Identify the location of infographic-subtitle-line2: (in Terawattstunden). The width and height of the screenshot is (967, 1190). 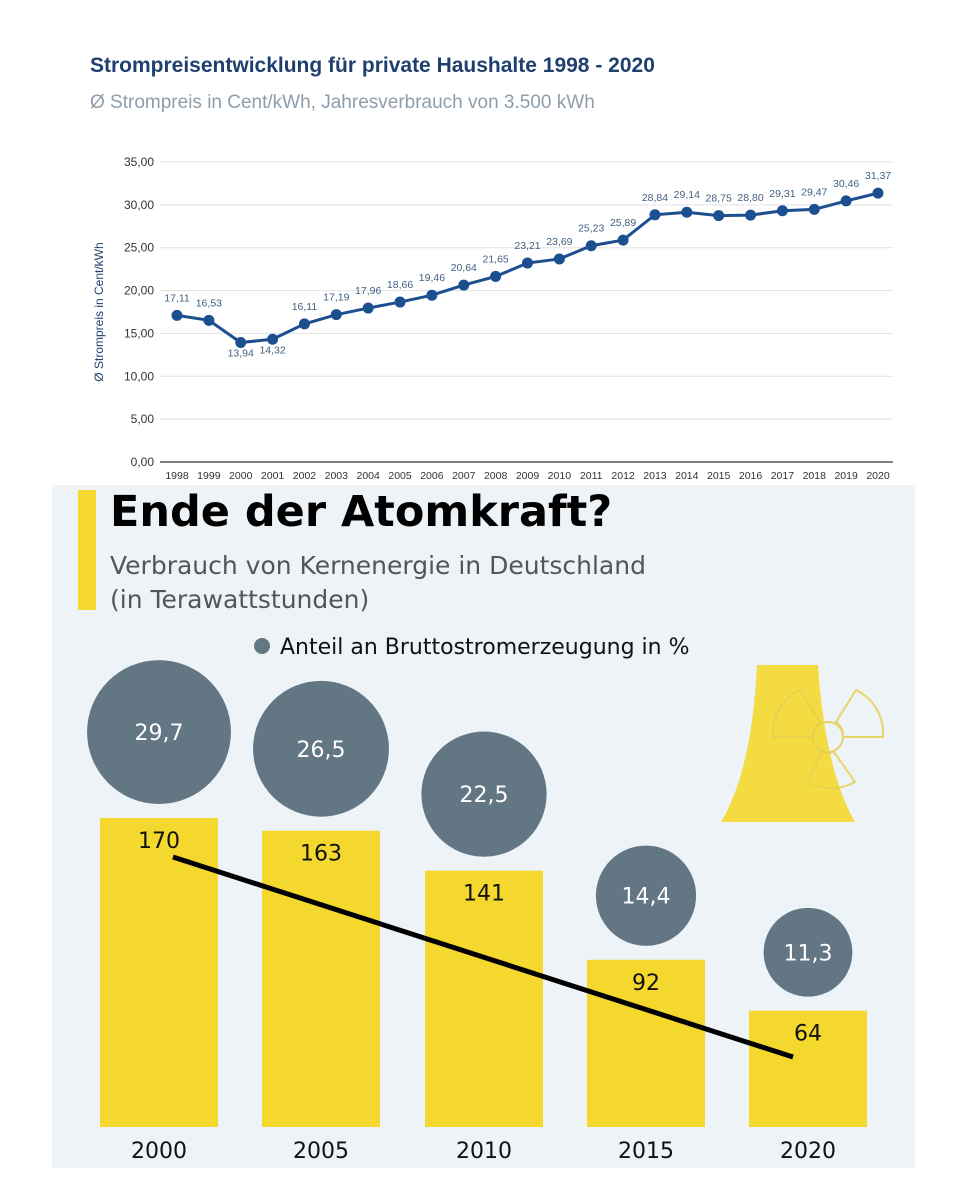
(239, 599).